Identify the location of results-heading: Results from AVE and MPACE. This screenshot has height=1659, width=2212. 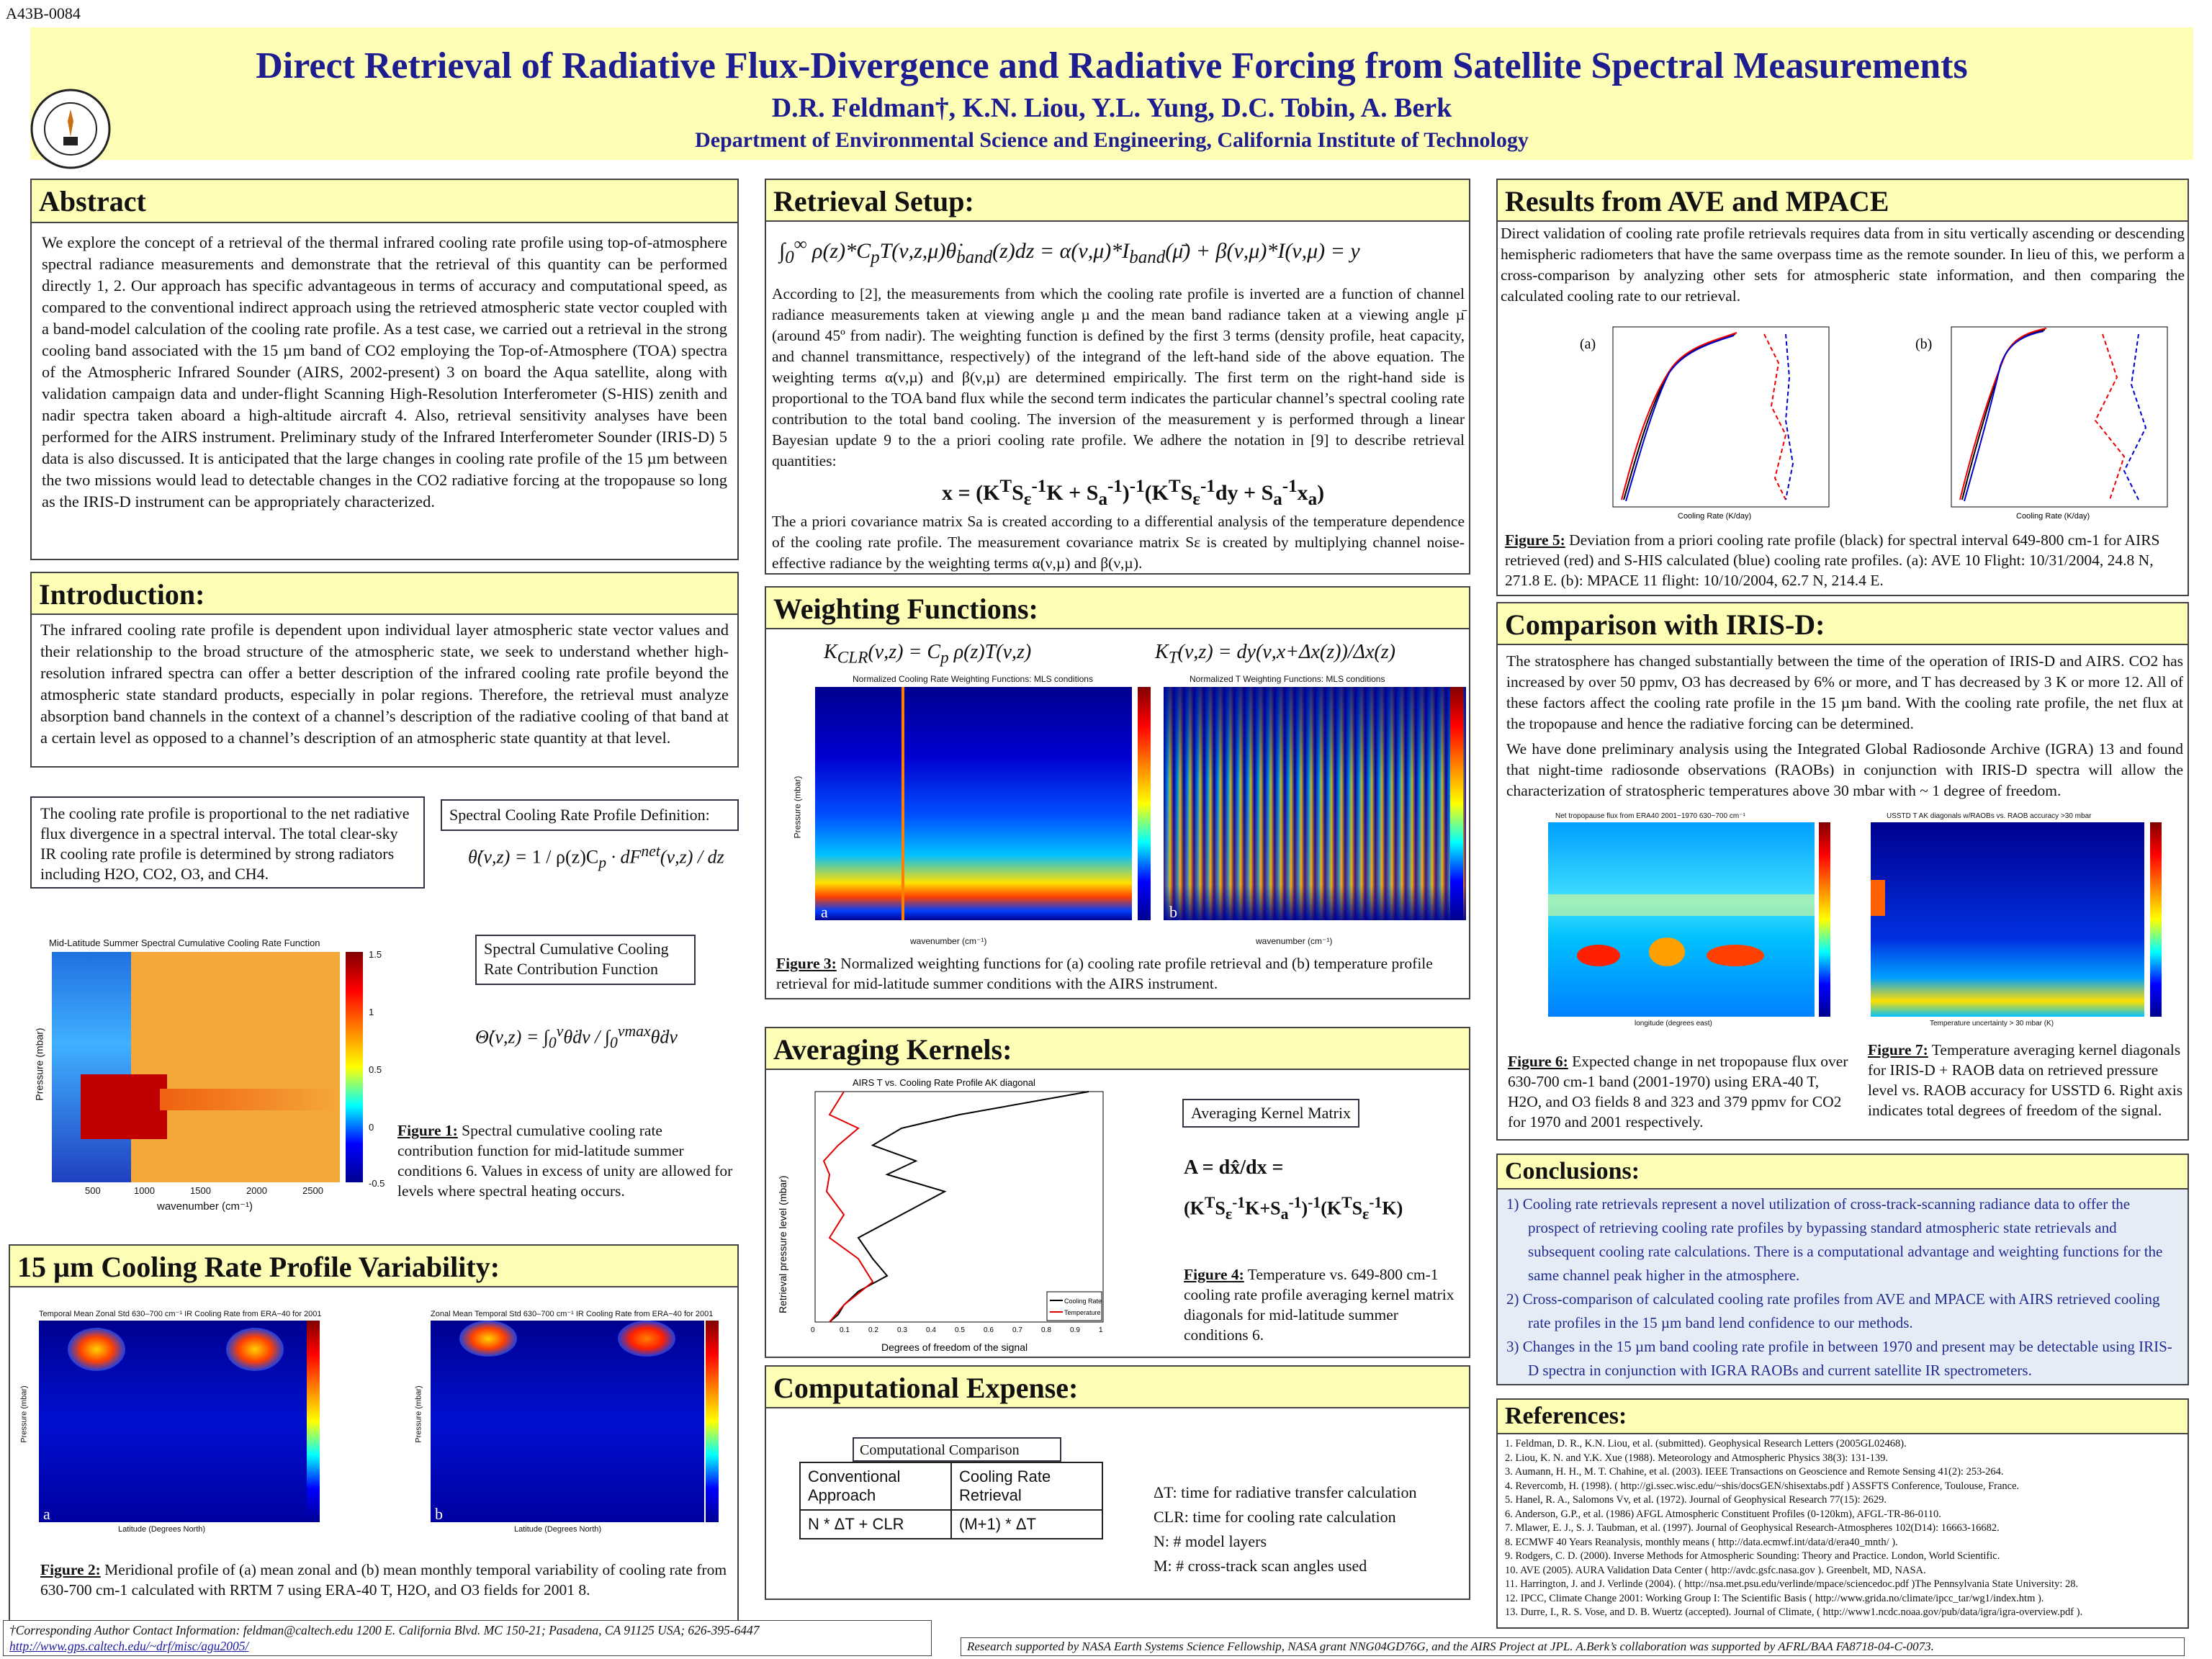
(1842, 201).